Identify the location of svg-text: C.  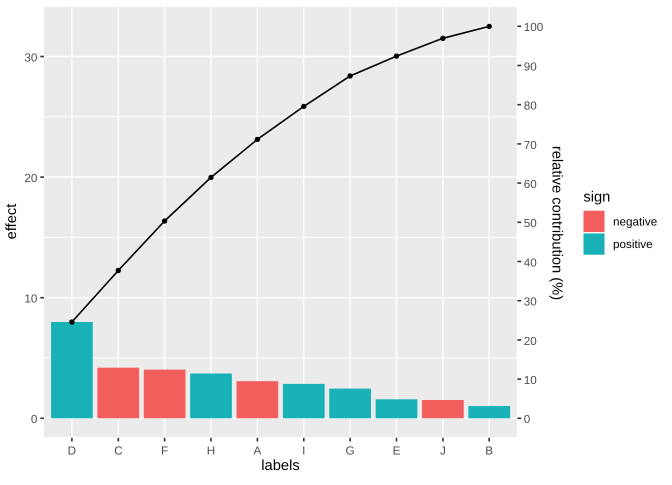
(118, 450).